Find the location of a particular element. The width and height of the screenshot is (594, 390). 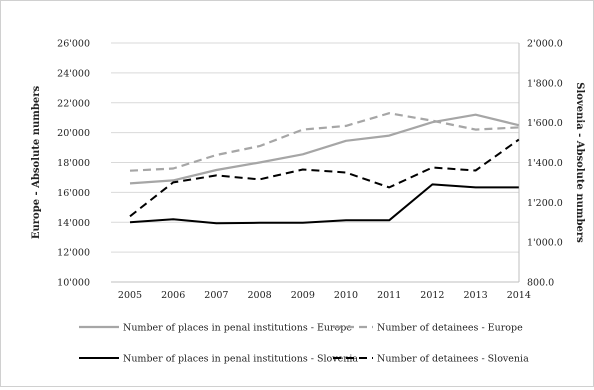

x-tick-label: 2006 is located at coordinates (173, 295).